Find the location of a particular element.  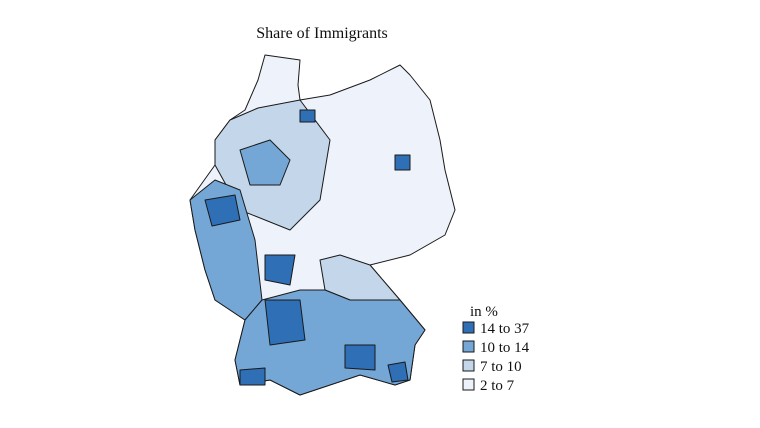

map-title: Share of Immigrants is located at coordinates (322, 33).